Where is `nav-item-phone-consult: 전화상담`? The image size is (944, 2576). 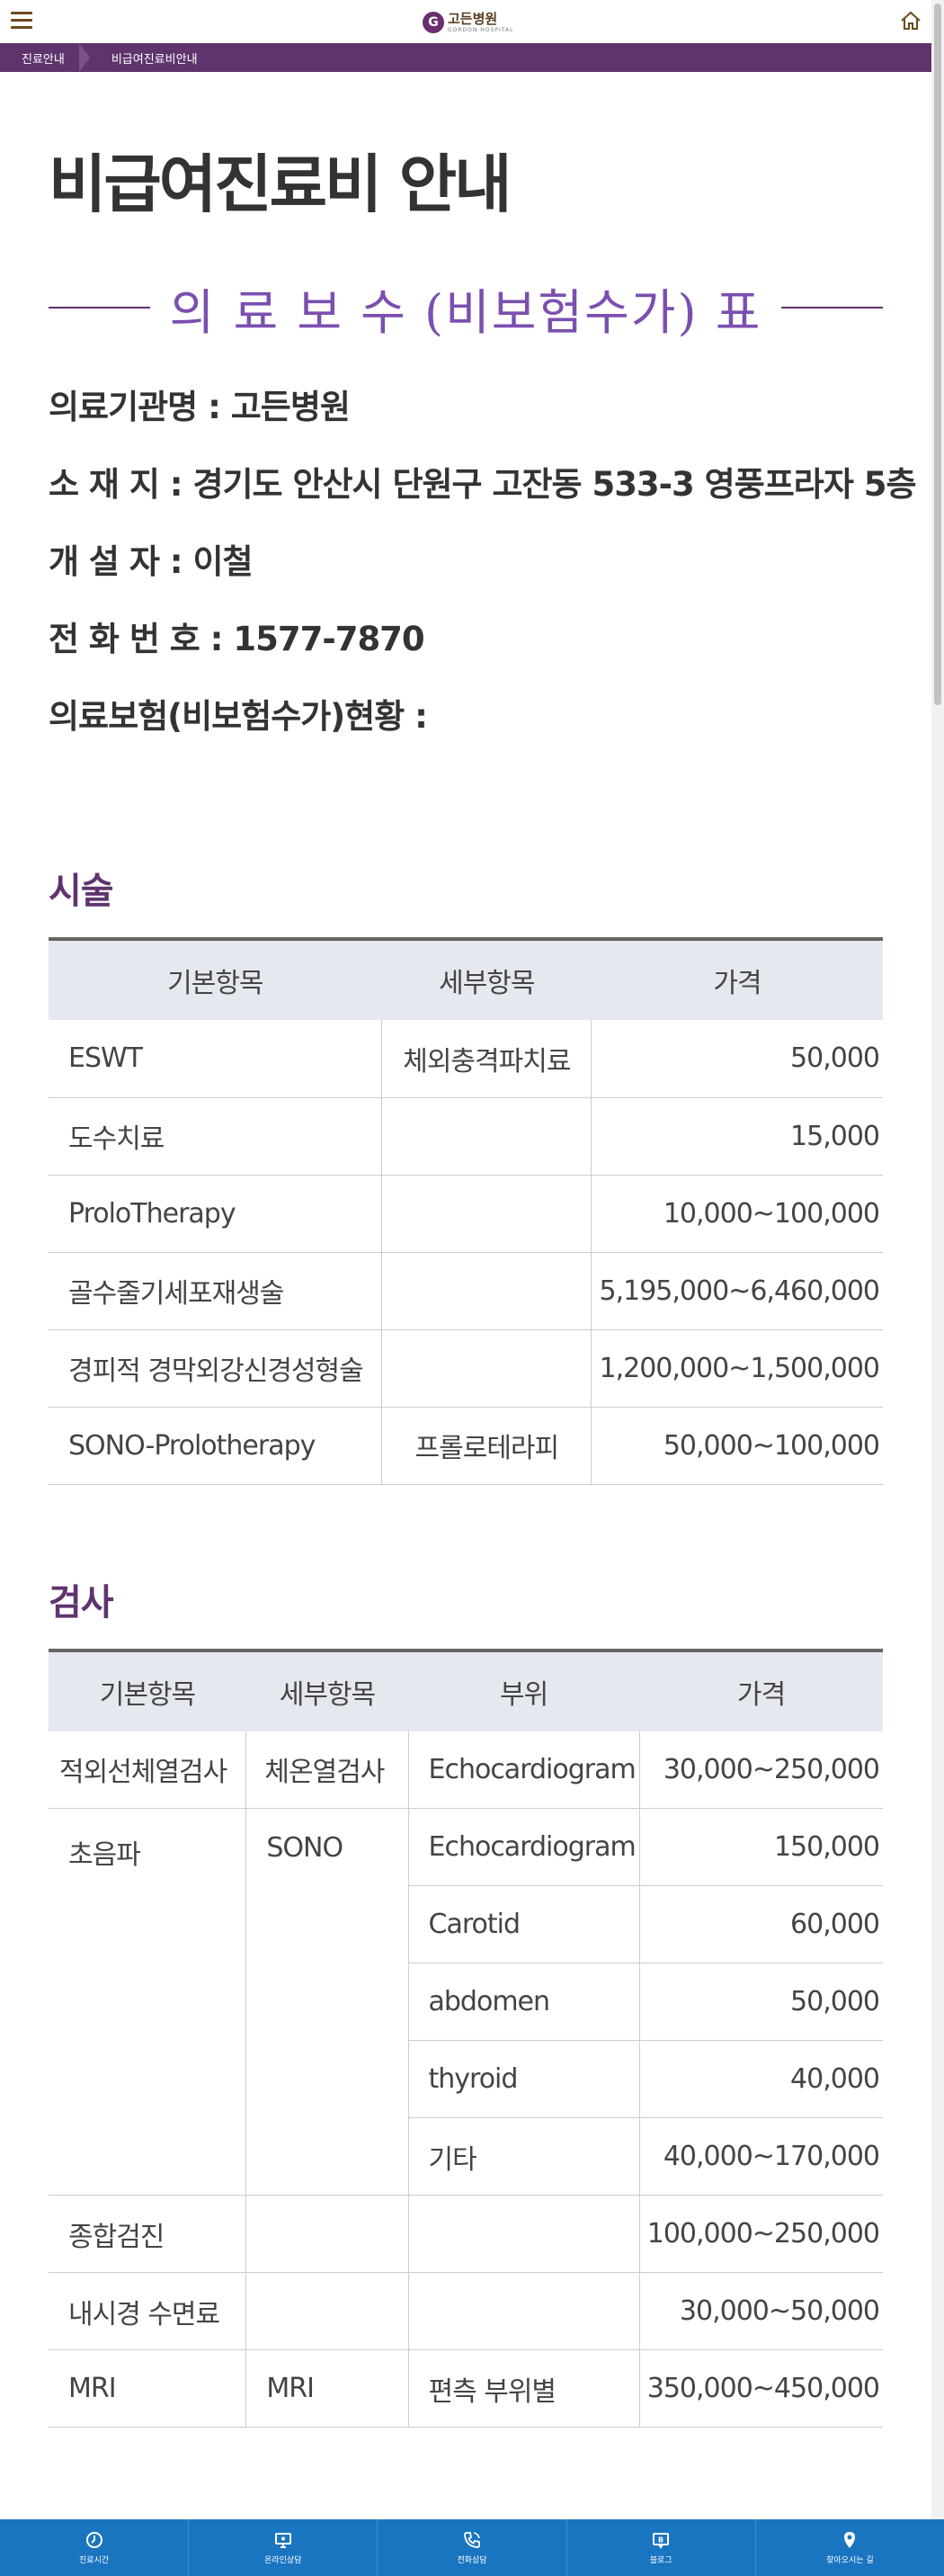 nav-item-phone-consult: 전화상담 is located at coordinates (472, 2547).